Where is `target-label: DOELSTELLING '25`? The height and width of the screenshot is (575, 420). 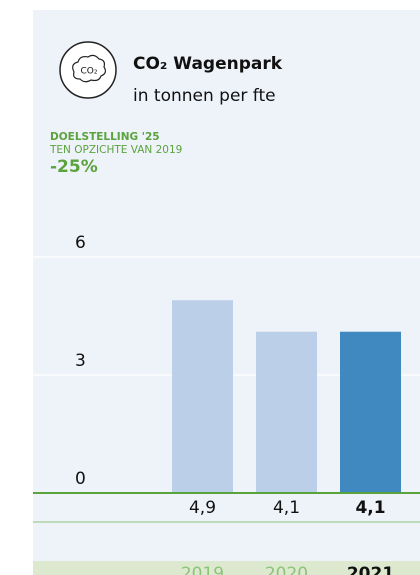
target-label: DOELSTELLING '25 is located at coordinates (105, 137).